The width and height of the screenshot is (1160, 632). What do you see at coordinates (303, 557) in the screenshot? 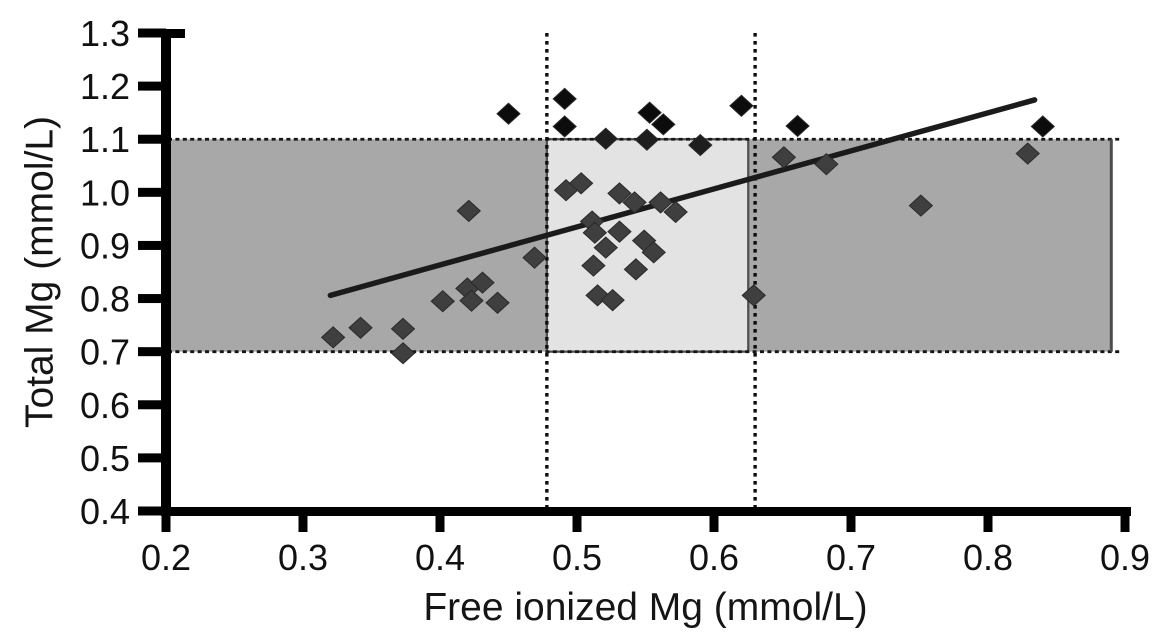
I see `x-tick-label: 0.3` at bounding box center [303, 557].